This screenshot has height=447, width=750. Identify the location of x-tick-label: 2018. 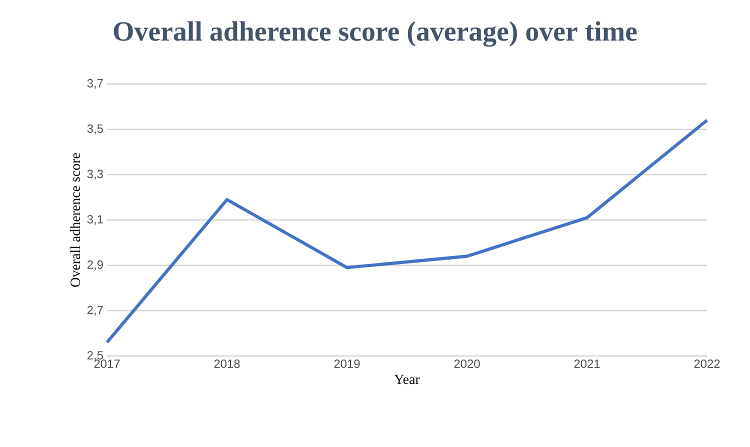
(227, 364).